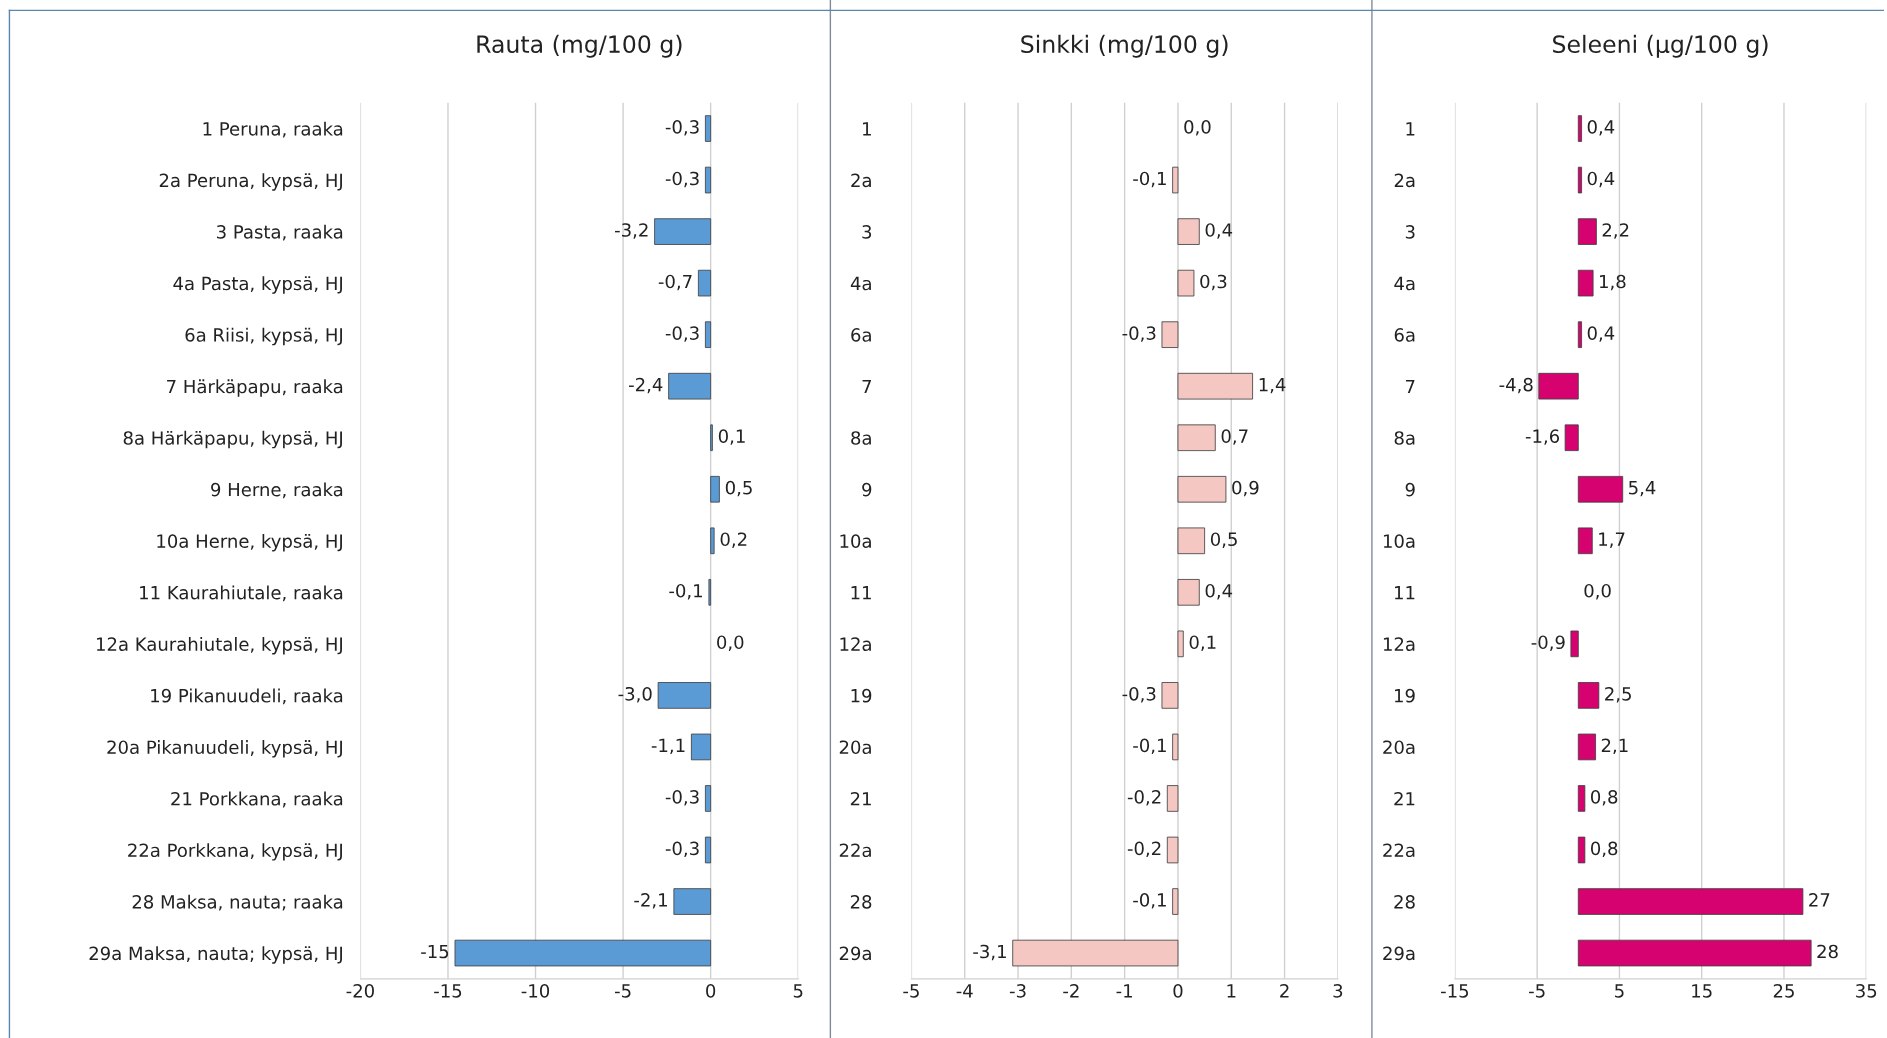  What do you see at coordinates (1404, 438) in the screenshot?
I see `y-tick-label: 8a` at bounding box center [1404, 438].